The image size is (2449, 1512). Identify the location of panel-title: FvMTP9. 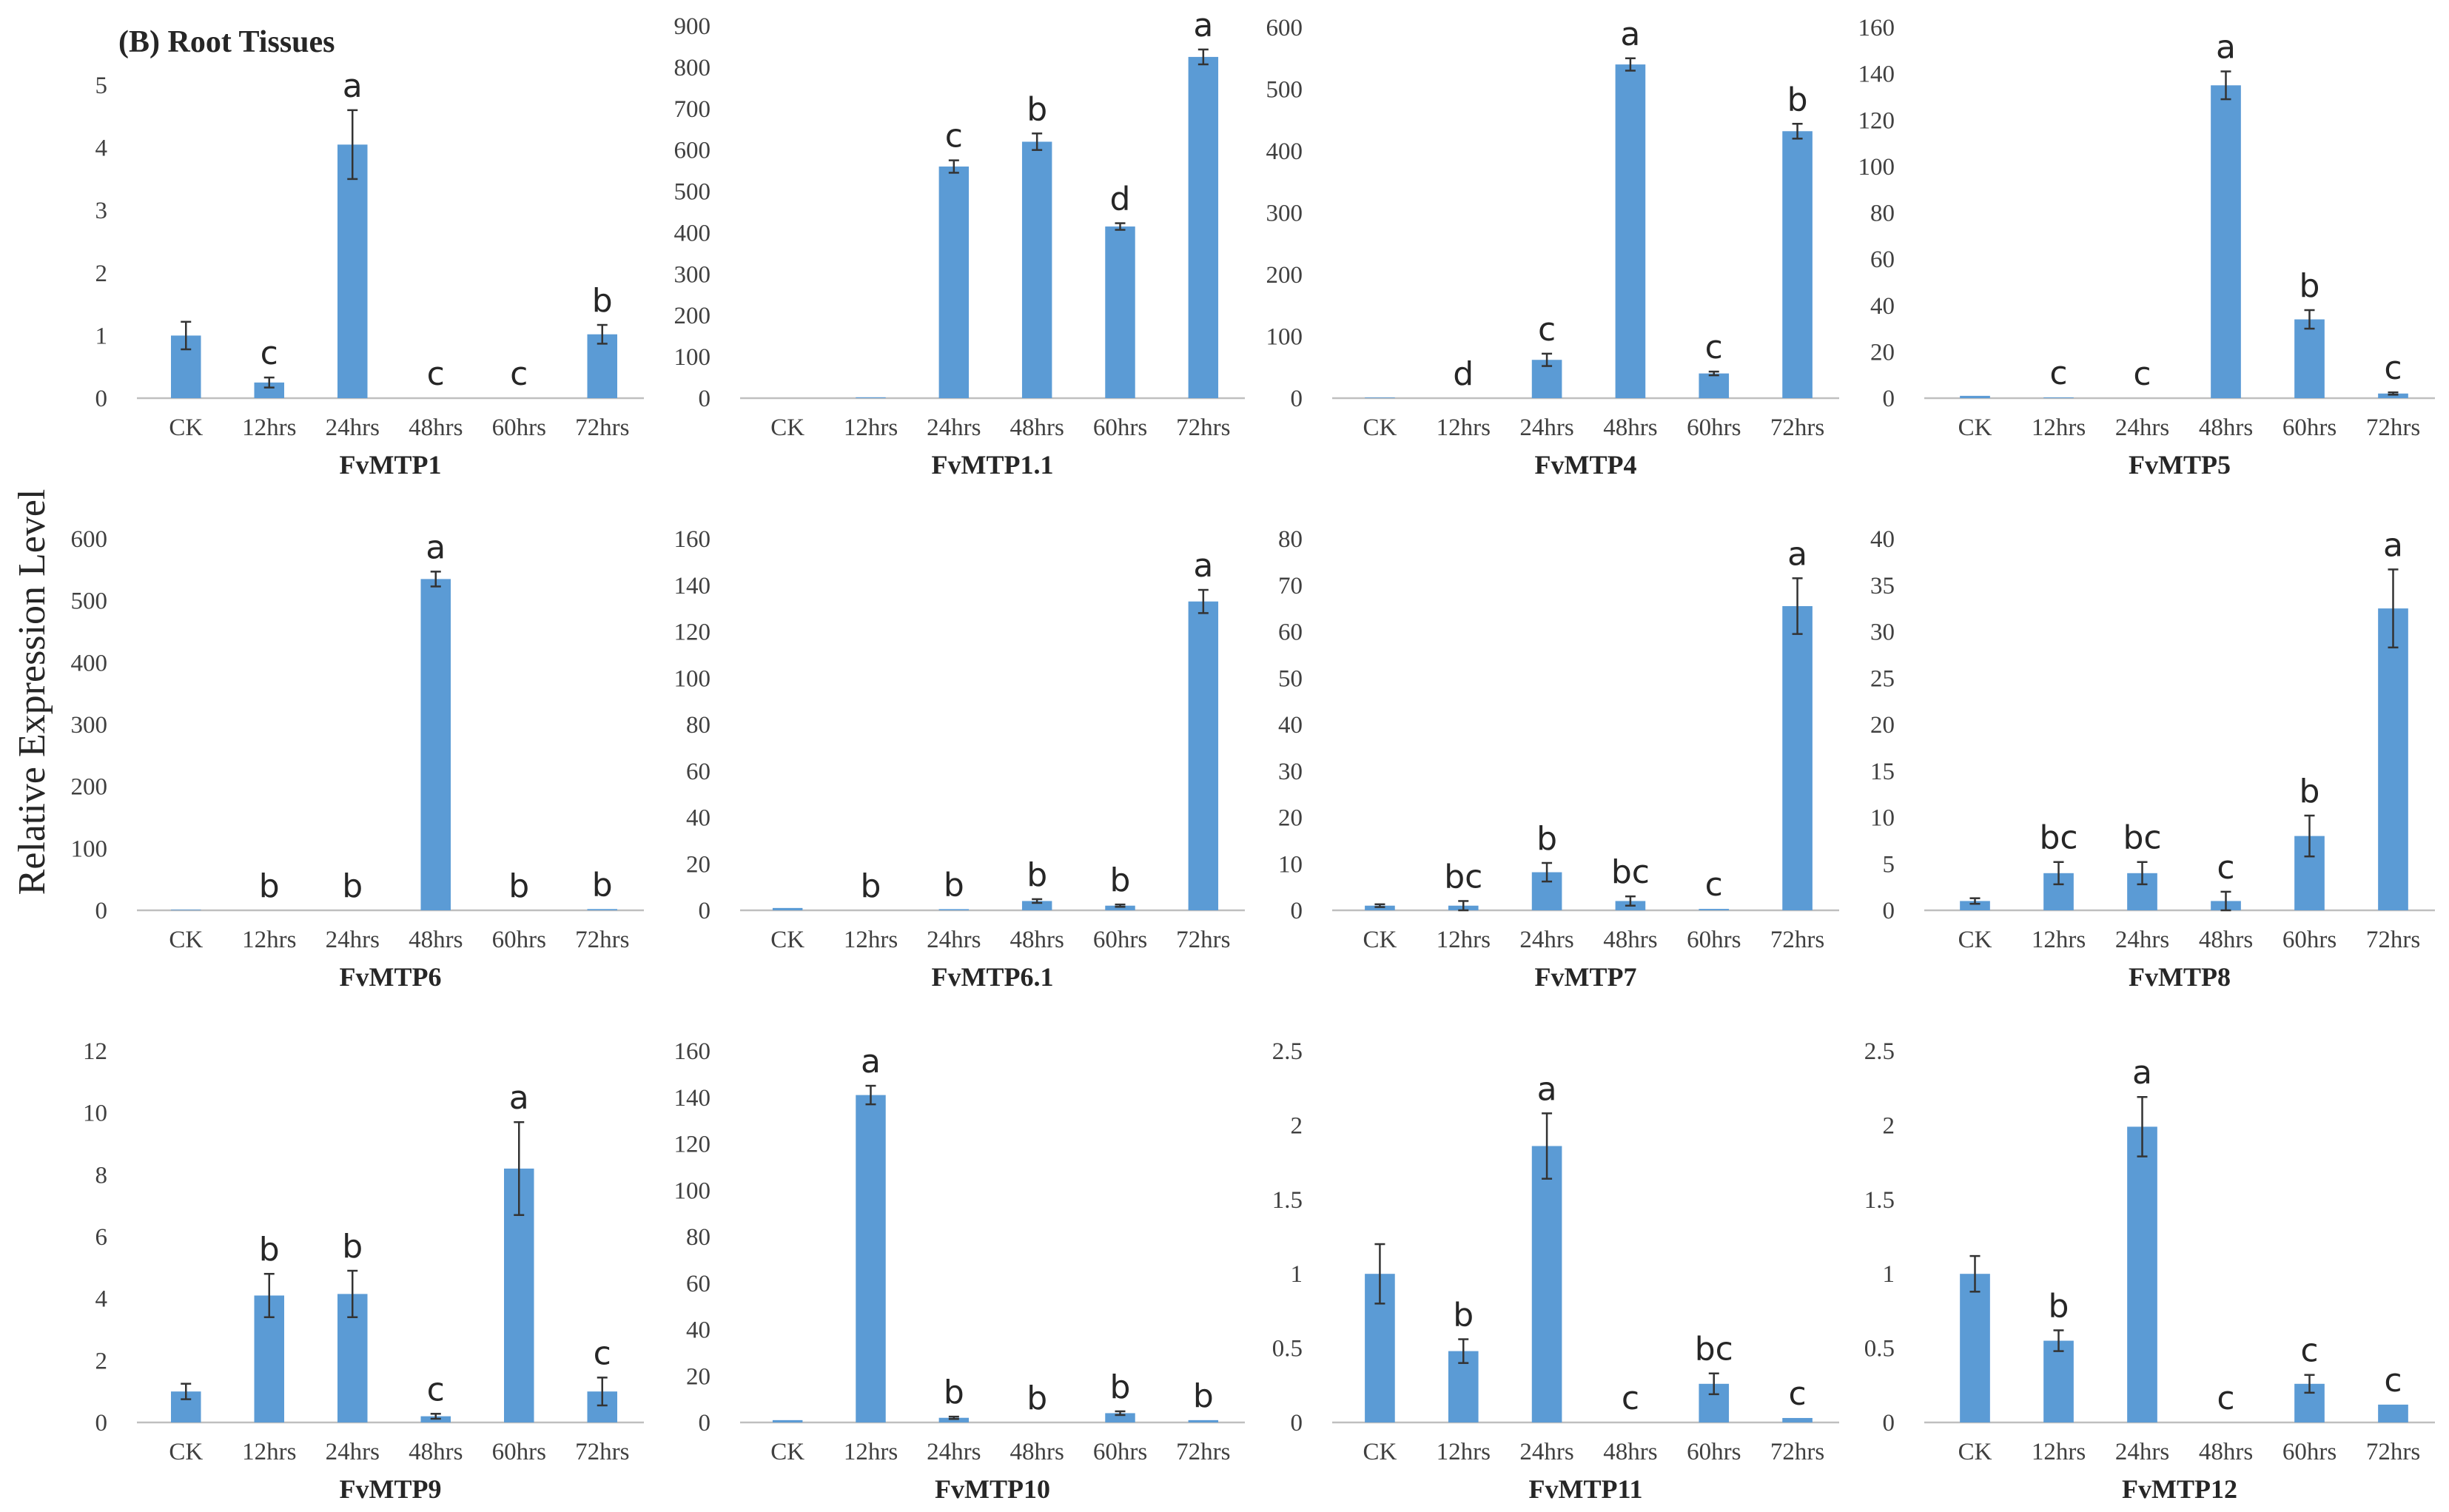
(391, 1489).